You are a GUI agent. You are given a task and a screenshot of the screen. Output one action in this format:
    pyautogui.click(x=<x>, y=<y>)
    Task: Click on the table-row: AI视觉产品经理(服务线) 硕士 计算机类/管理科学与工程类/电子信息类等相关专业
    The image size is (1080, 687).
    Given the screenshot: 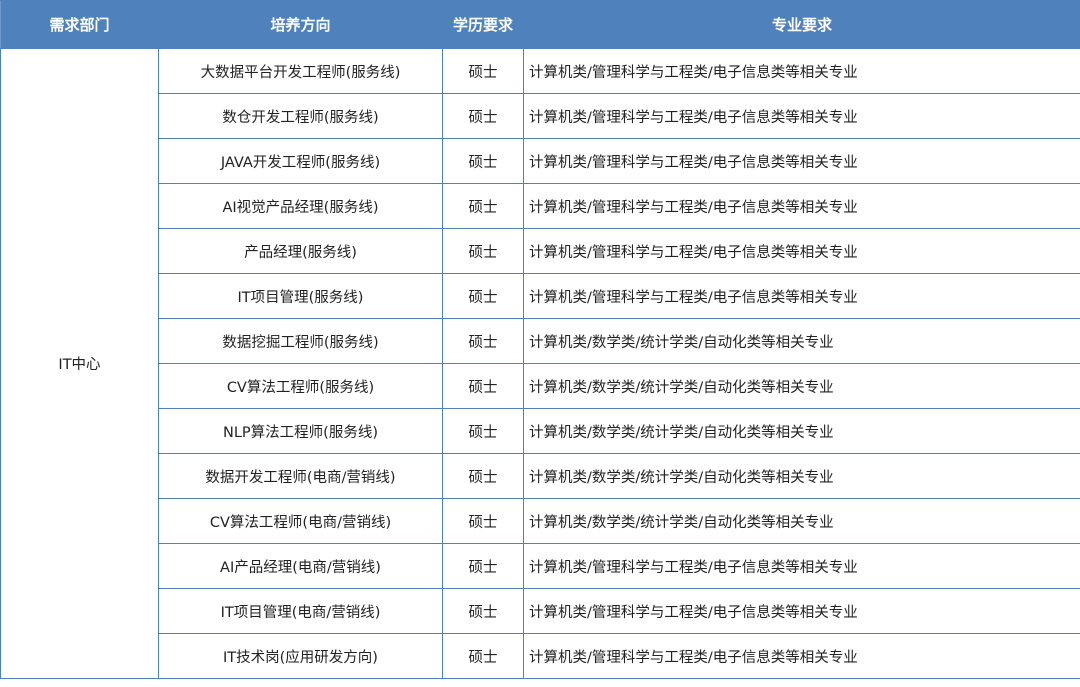 What is the action you would take?
    pyautogui.click(x=540, y=206)
    